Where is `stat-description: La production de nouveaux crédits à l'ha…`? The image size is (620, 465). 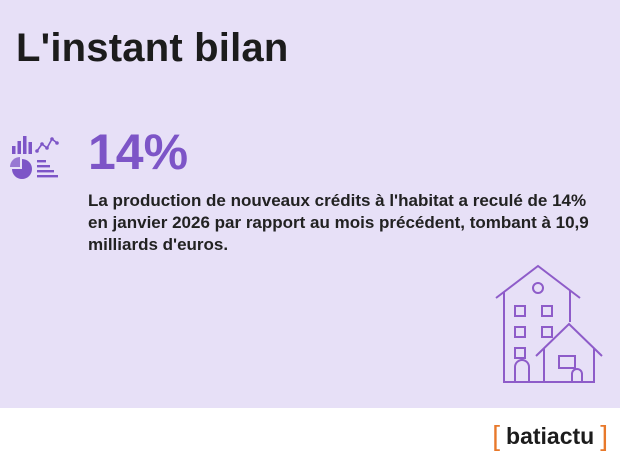
stat-description: La production de nouveaux crédits à l'ha… is located at coordinates (338, 222).